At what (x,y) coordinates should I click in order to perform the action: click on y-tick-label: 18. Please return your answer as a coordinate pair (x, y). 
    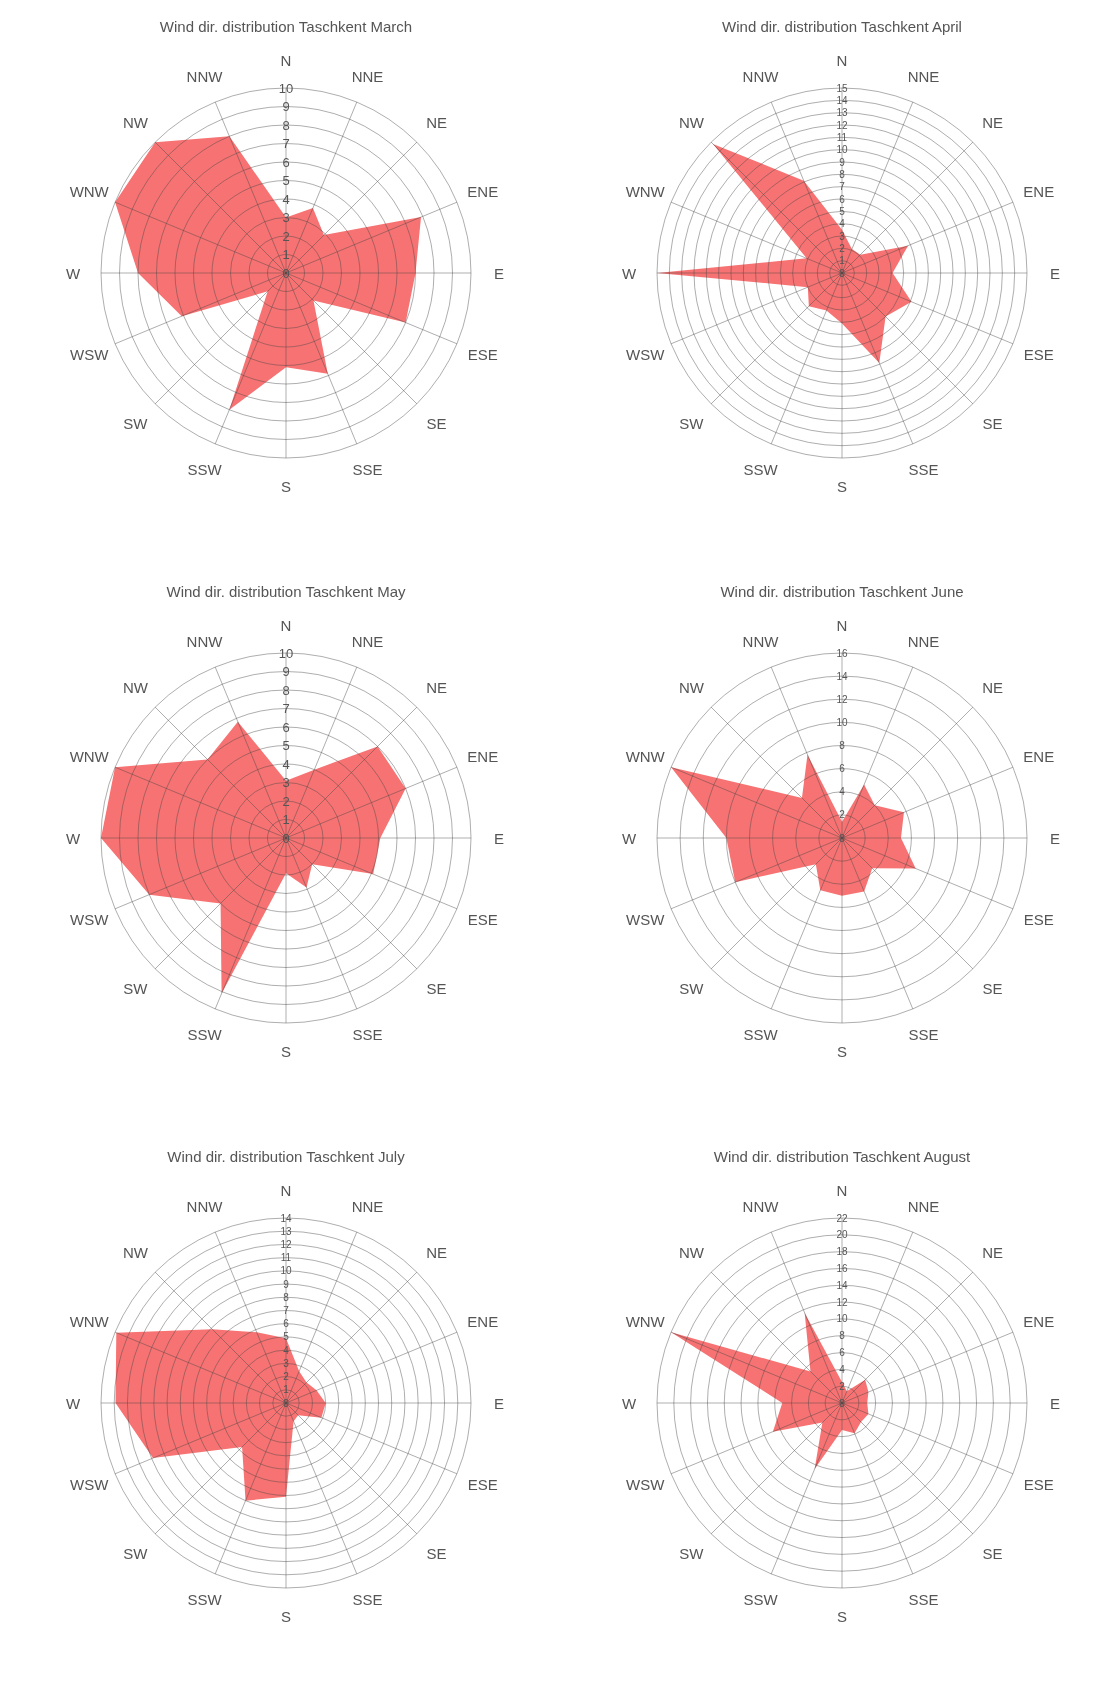
    Looking at the image, I should click on (842, 1252).